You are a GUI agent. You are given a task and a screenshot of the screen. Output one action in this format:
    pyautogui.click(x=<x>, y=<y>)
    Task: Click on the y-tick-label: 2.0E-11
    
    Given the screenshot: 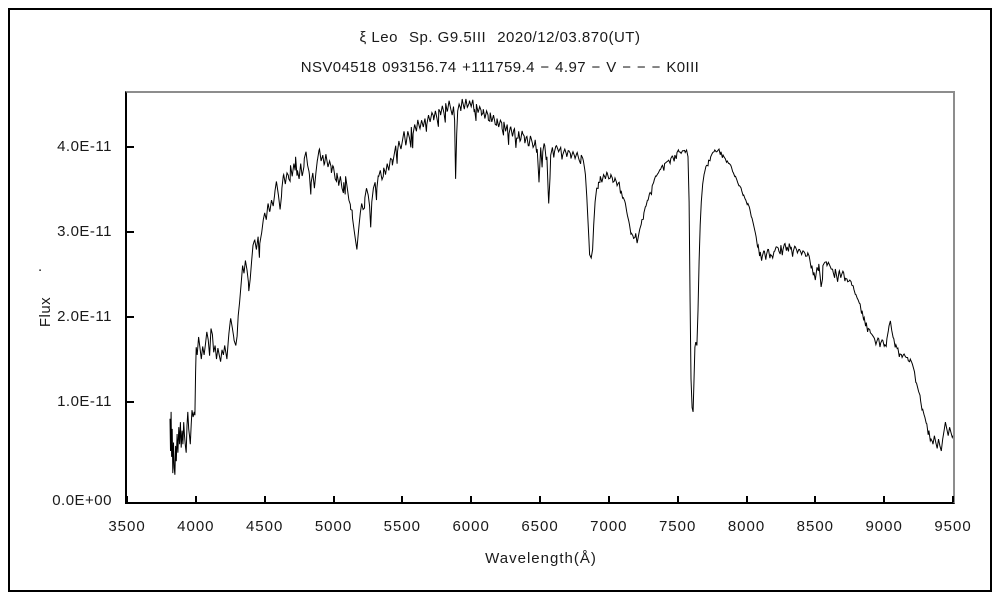 What is the action you would take?
    pyautogui.click(x=84, y=316)
    